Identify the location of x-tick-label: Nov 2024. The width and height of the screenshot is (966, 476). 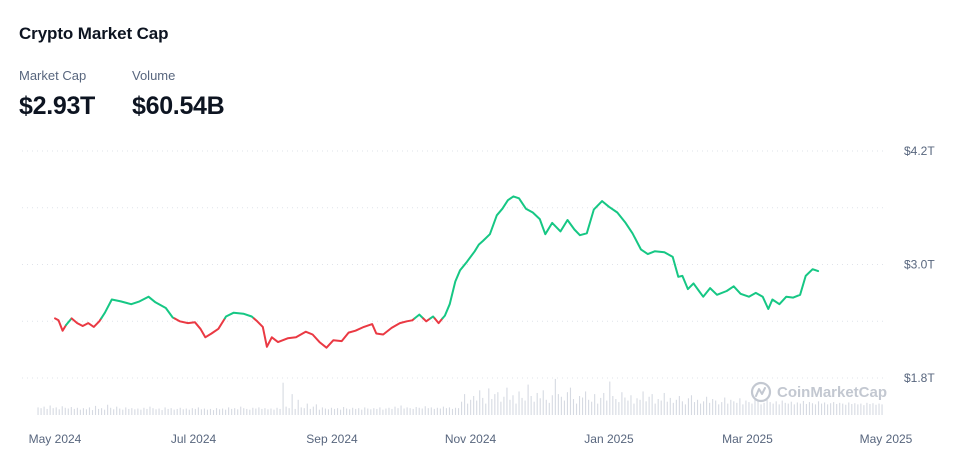
(471, 439).